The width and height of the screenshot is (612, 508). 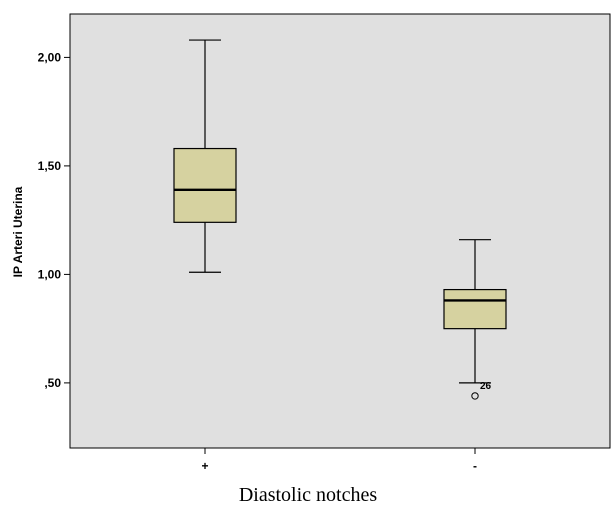 What do you see at coordinates (204, 466) in the screenshot?
I see `x-tick-label: +` at bounding box center [204, 466].